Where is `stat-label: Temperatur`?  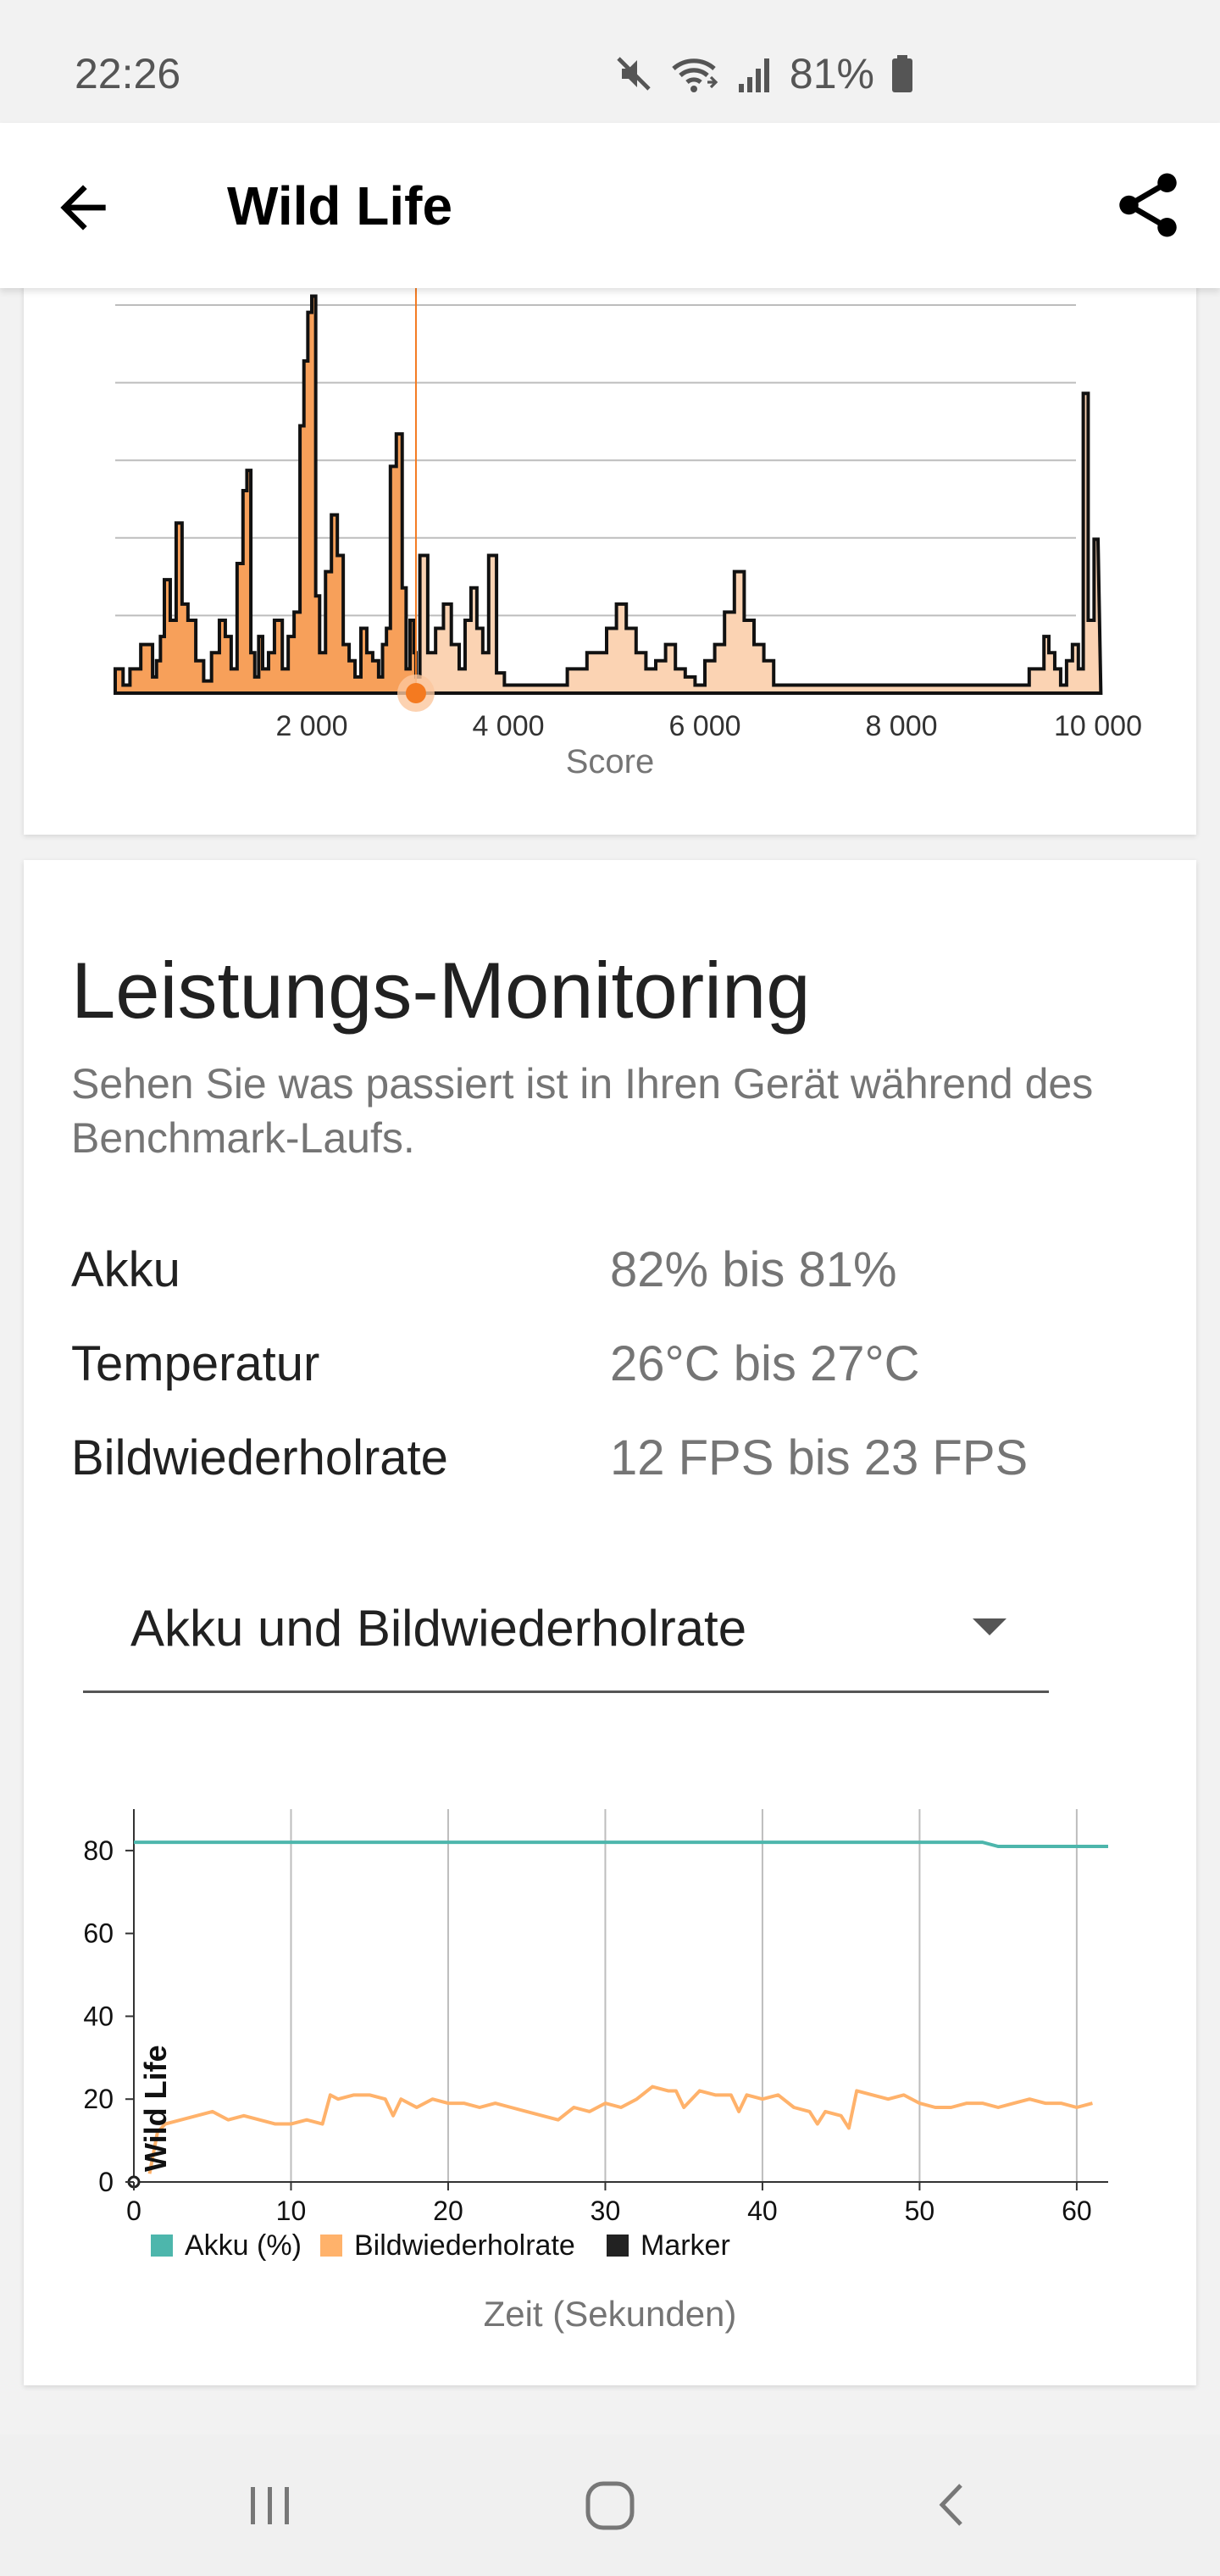 stat-label: Temperatur is located at coordinates (195, 1363).